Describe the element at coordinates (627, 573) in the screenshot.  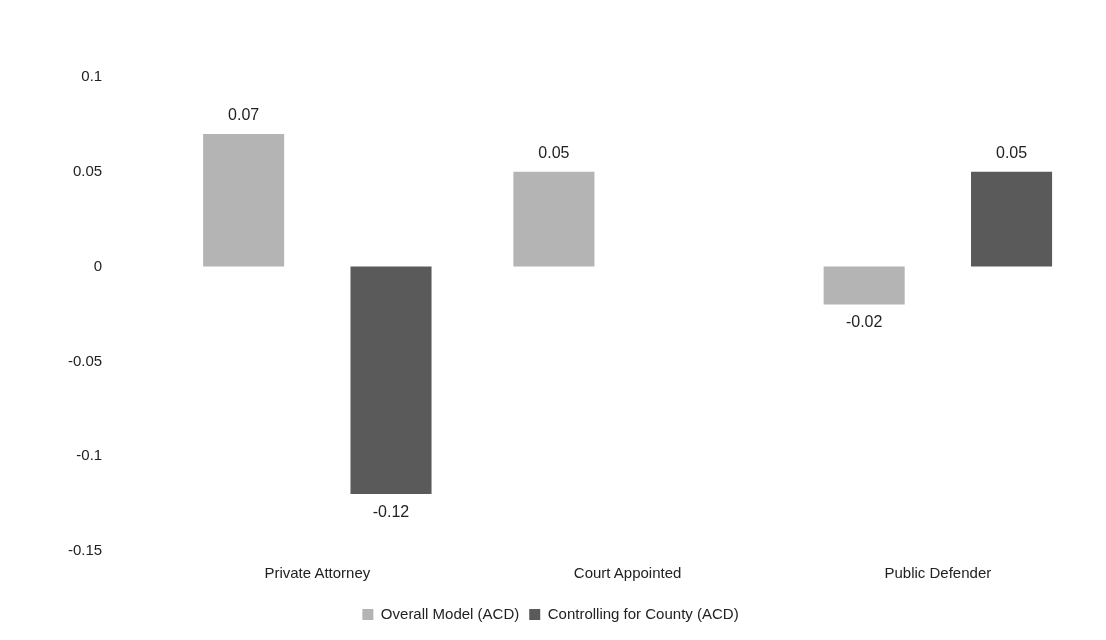
I see `x-tick-label: Court Appointed` at that location.